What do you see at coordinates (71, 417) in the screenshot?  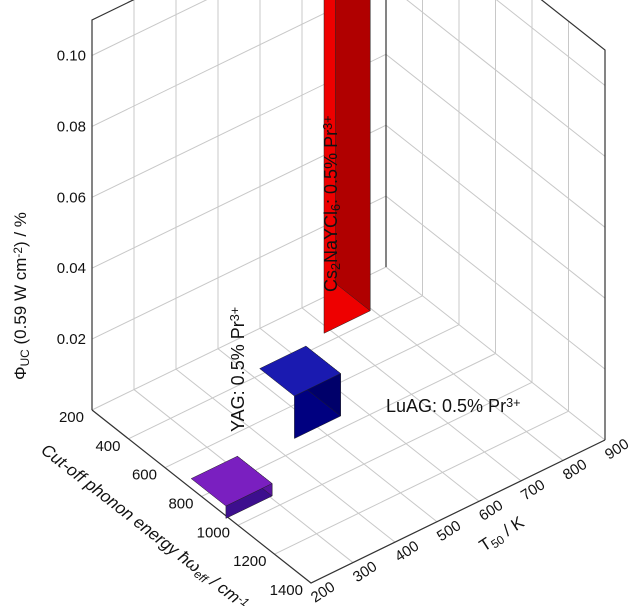 I see `phonon-tick-label: 200` at bounding box center [71, 417].